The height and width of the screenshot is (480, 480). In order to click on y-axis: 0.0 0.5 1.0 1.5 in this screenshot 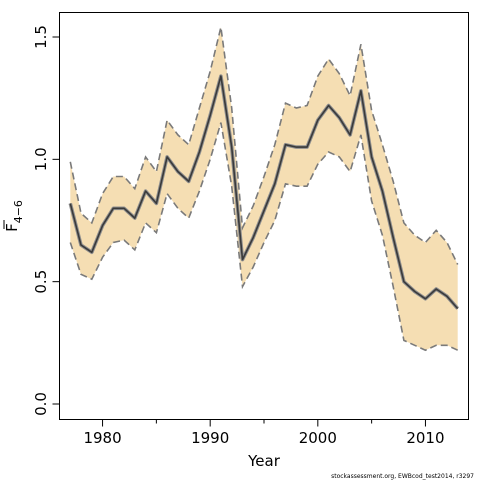, I will do `click(46, 220)`.